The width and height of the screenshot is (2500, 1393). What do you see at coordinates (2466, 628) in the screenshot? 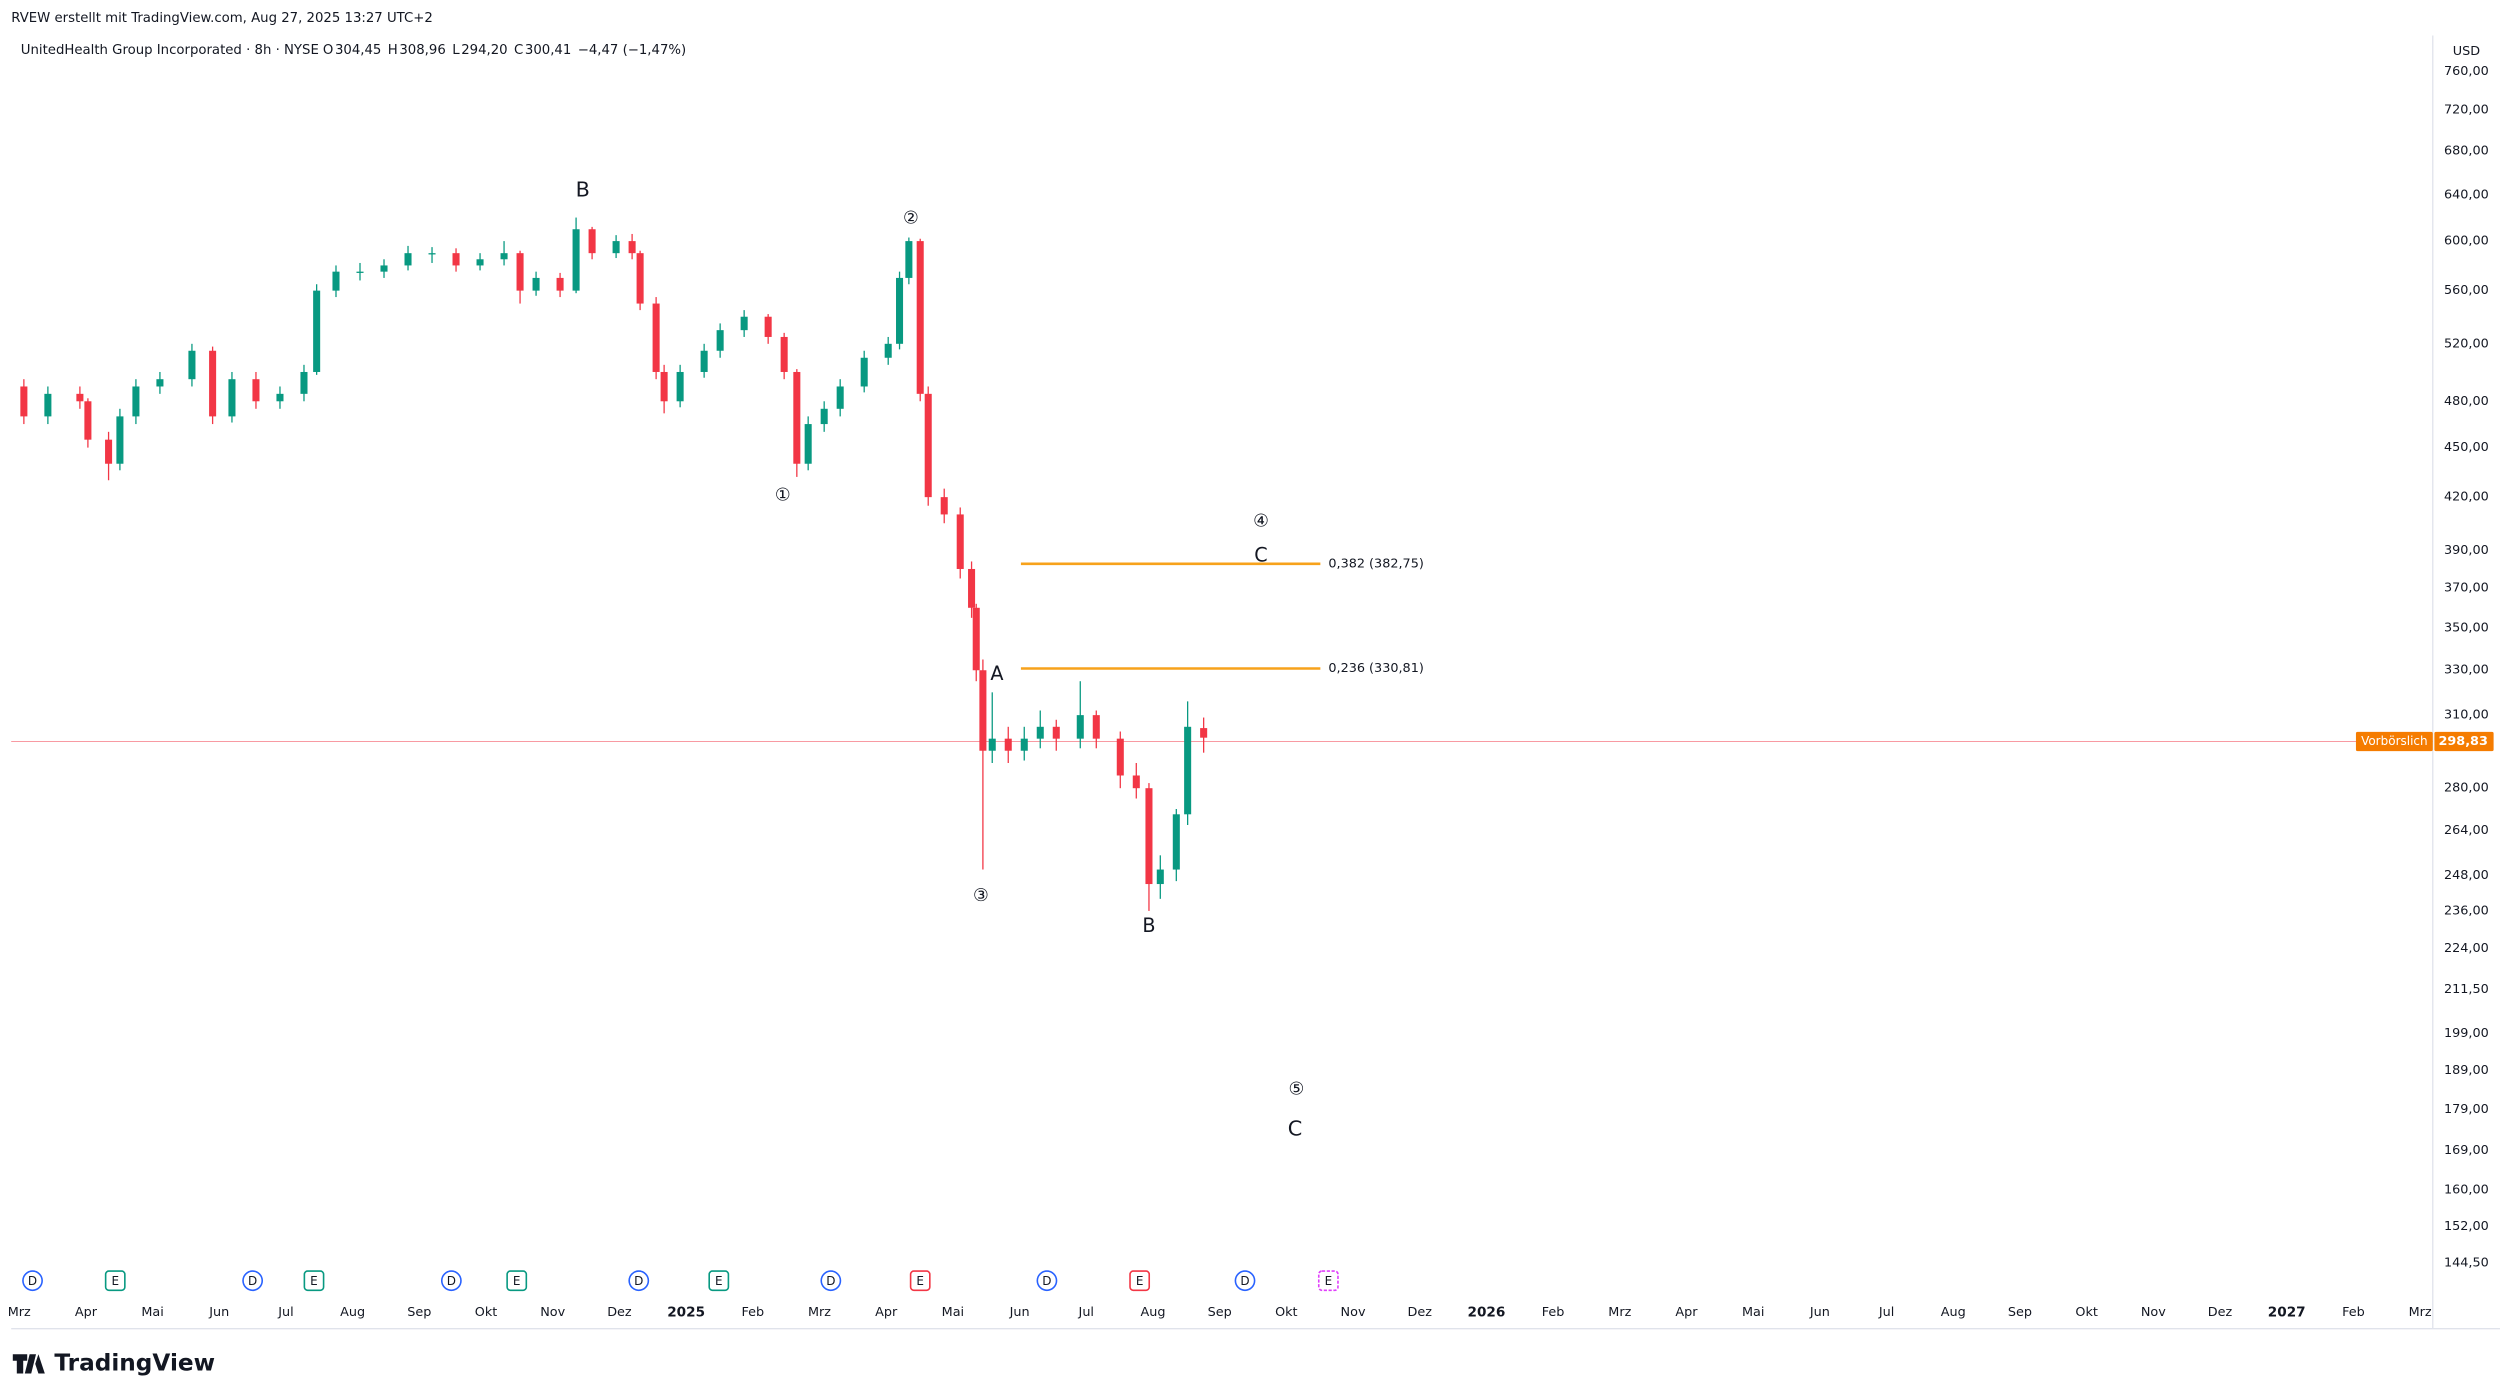
I see `y-tick-label: 350,00` at bounding box center [2466, 628].